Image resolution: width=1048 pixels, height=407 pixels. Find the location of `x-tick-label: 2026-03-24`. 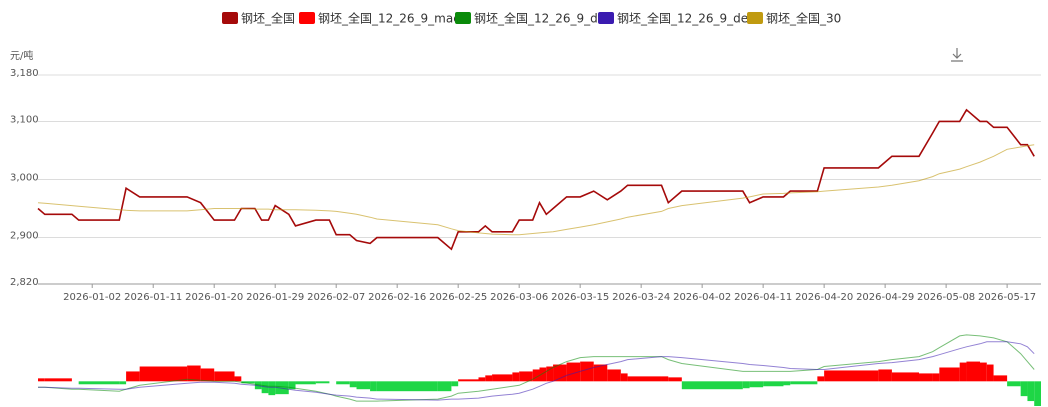

x-tick-label: 2026-03-24 is located at coordinates (641, 297).